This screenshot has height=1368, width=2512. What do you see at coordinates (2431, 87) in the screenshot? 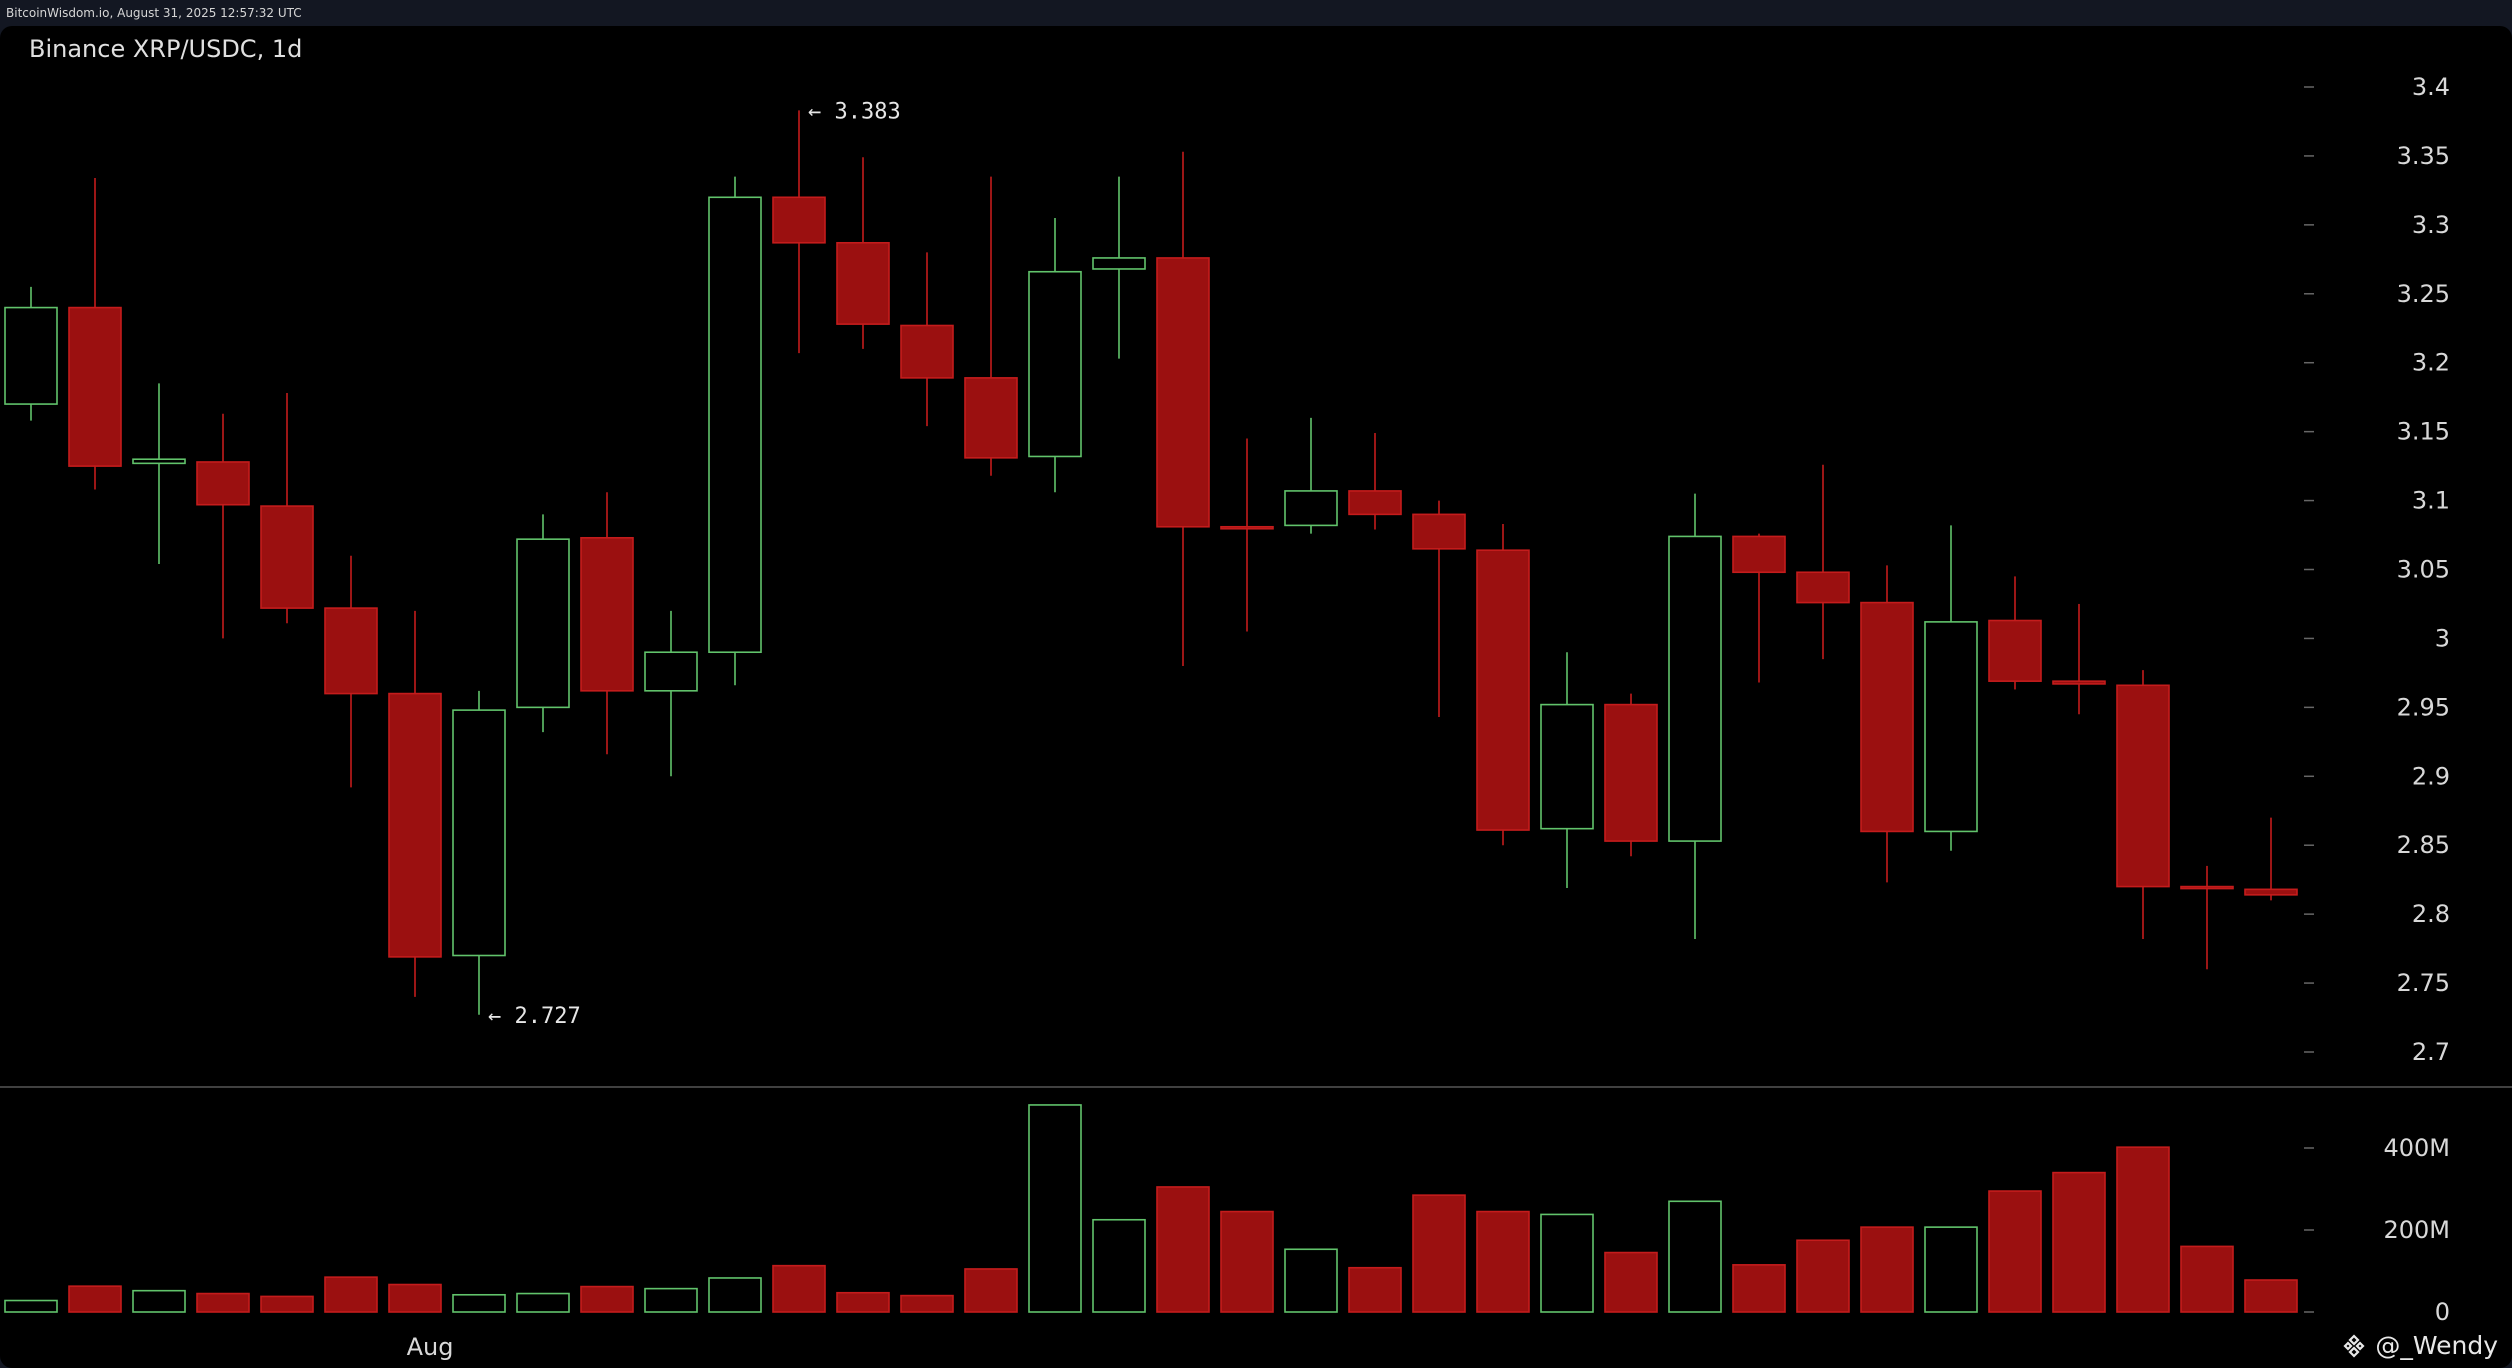
I see `price-tick-label: 3.4` at bounding box center [2431, 87].